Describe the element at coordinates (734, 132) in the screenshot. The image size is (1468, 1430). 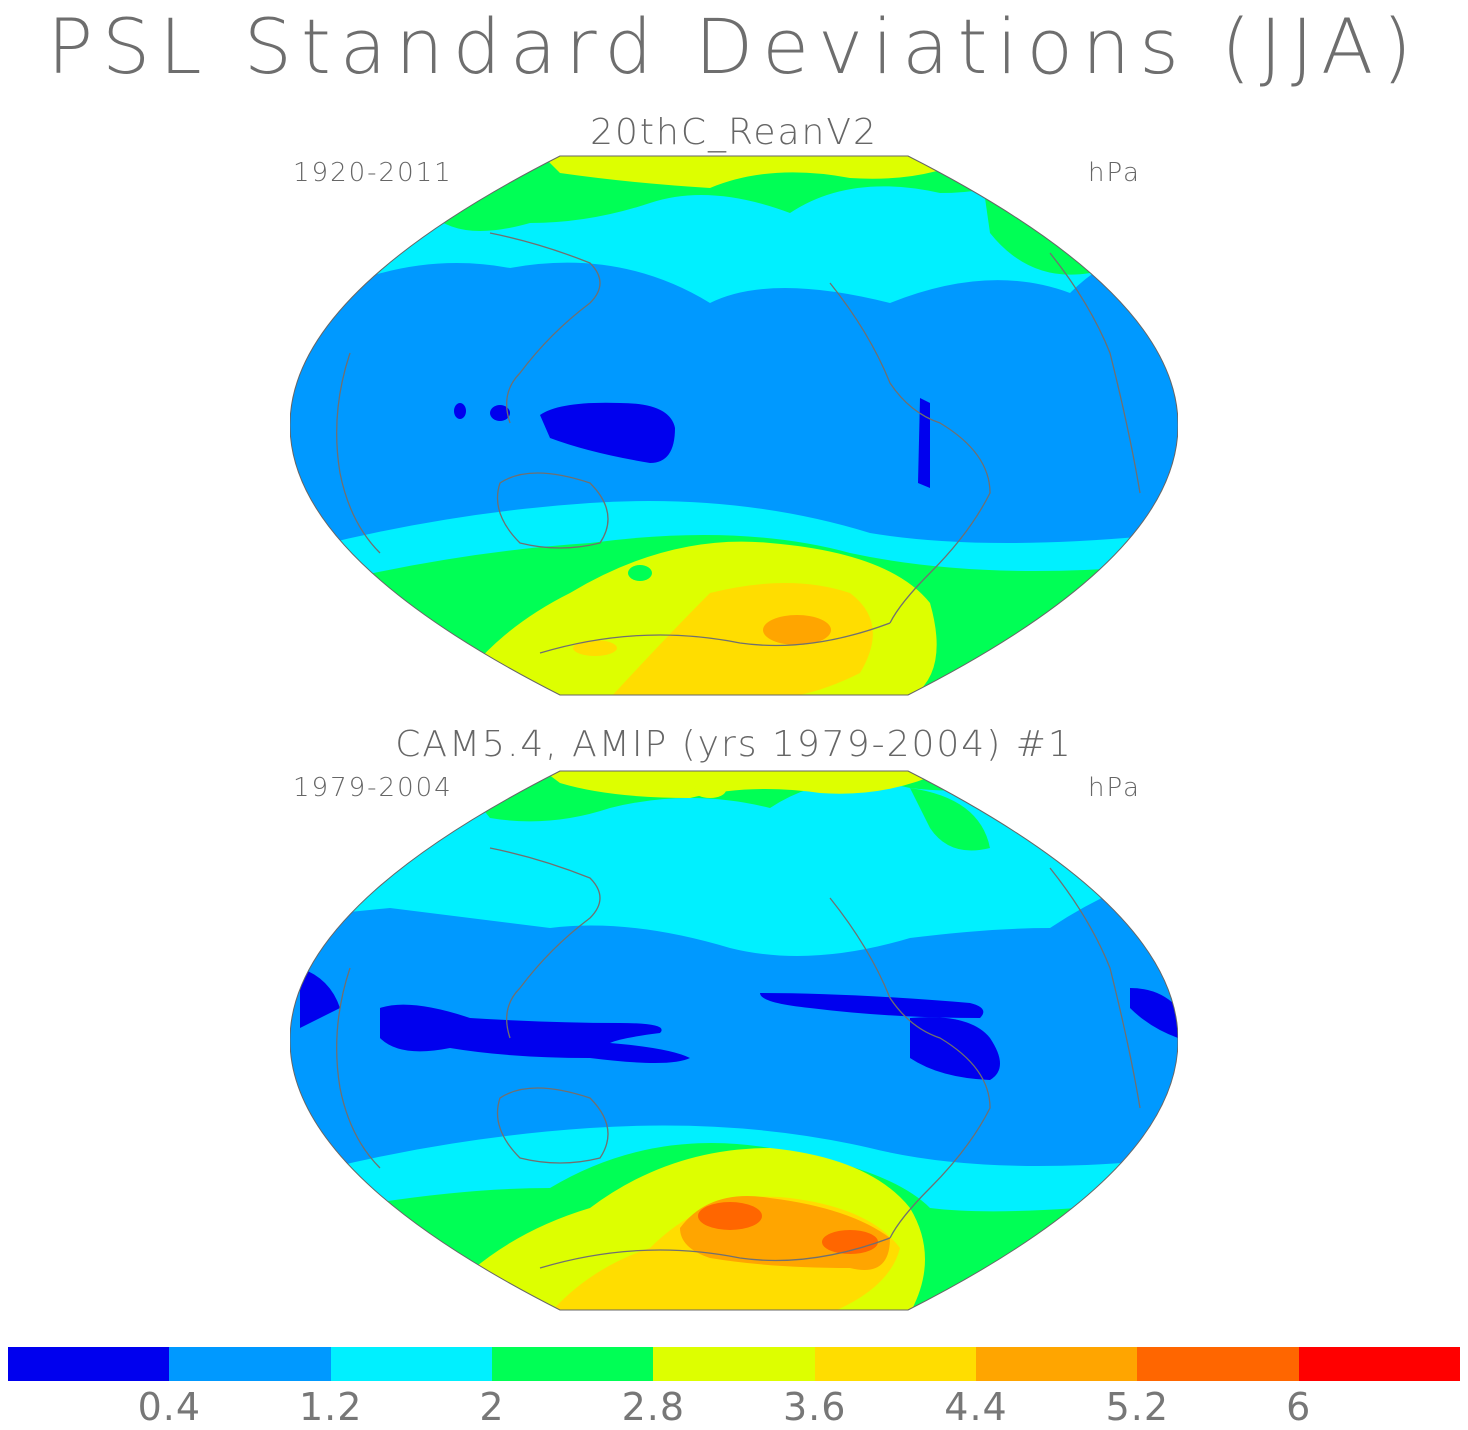
I see `panel-1-title: 20thC_ReanV2` at that location.